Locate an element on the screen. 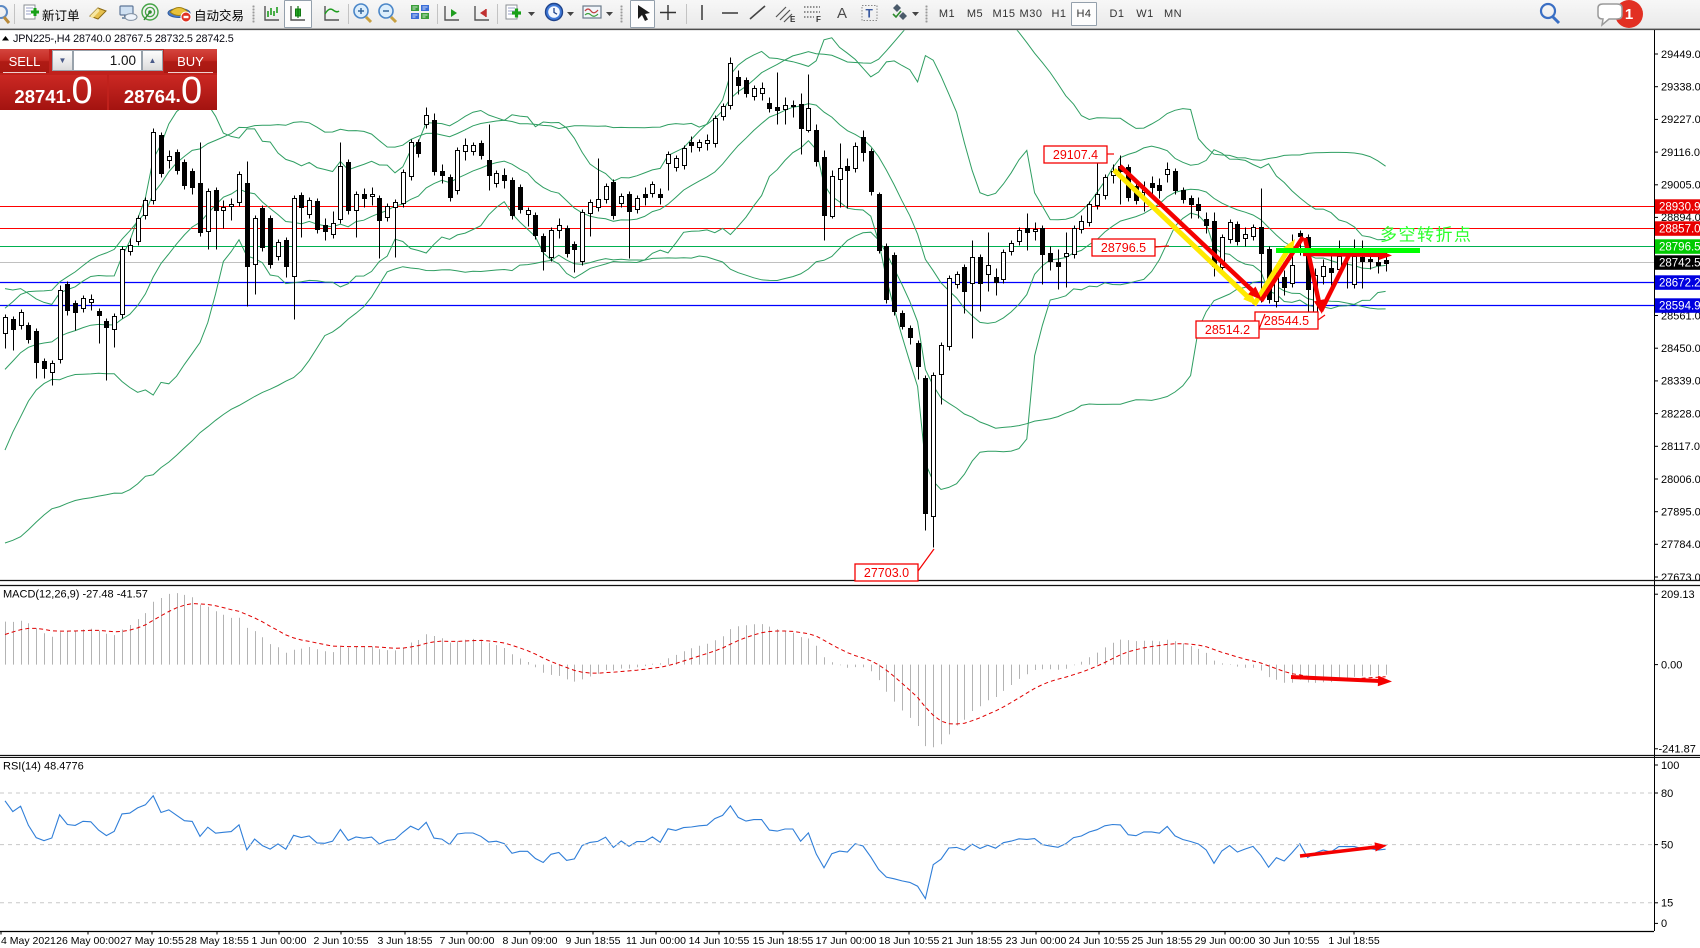 The height and width of the screenshot is (948, 1700). svg-text: 1 Jul 18:55 is located at coordinates (1354, 941).